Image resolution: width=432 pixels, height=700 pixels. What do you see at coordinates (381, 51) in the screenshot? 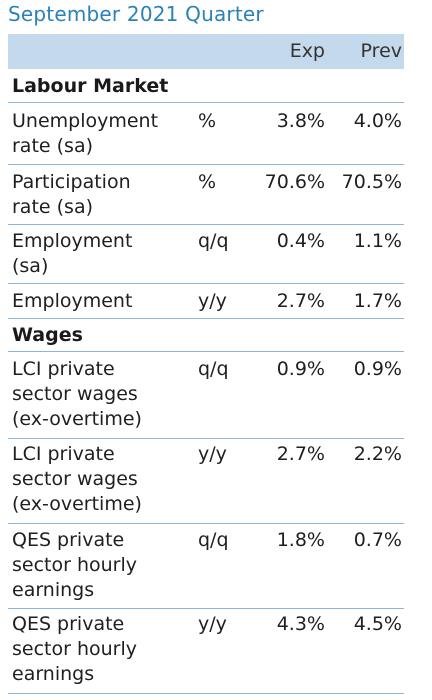
I see `column-header-prev: Prev` at bounding box center [381, 51].